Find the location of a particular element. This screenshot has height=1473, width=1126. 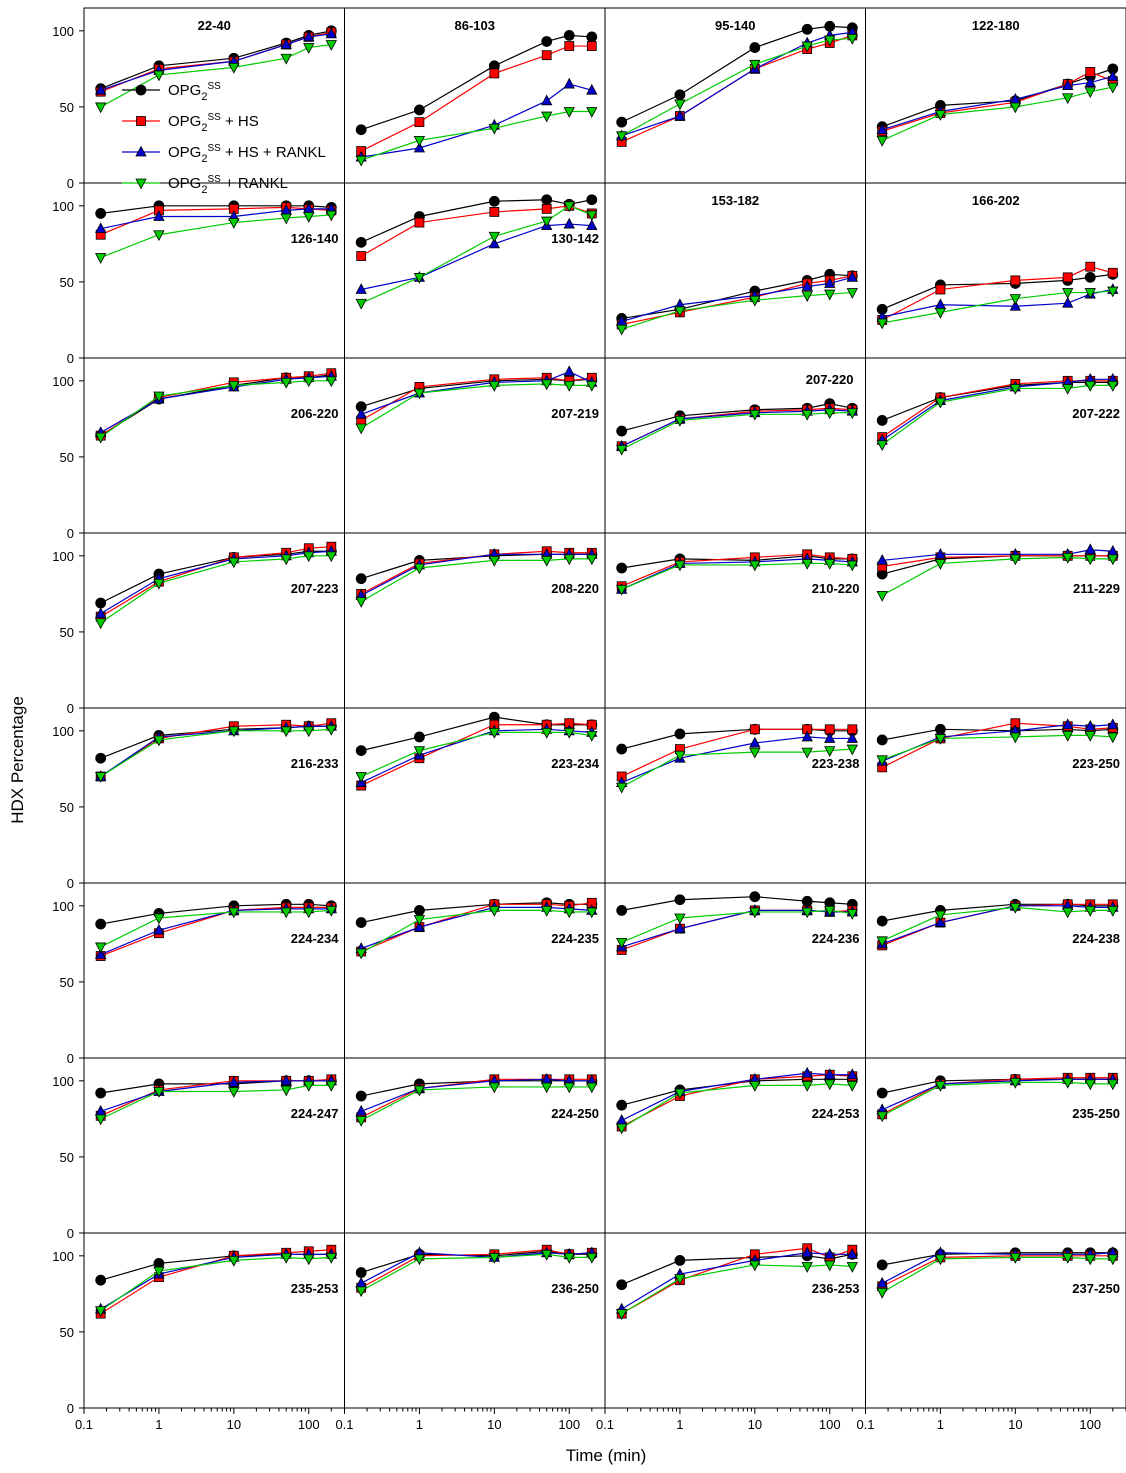

legend-marker-OPG_RANKL is located at coordinates (141, 184).